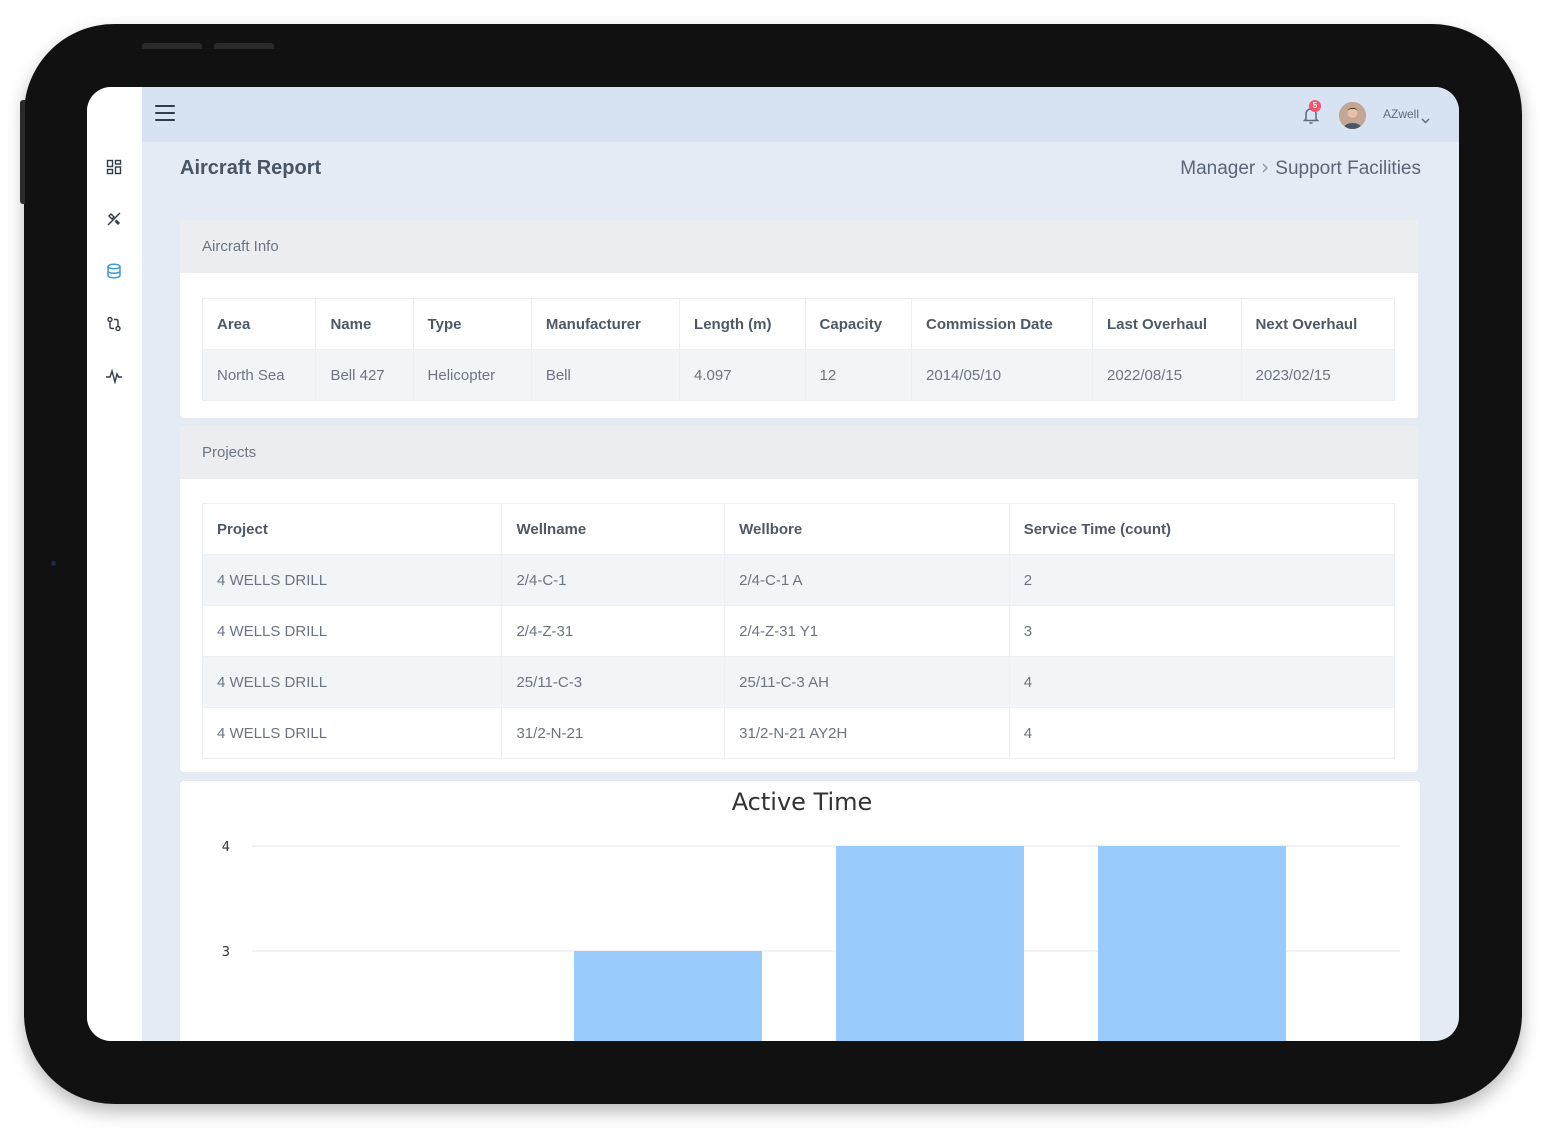 This screenshot has height=1128, width=1548. I want to click on table-cell: Bell, so click(605, 375).